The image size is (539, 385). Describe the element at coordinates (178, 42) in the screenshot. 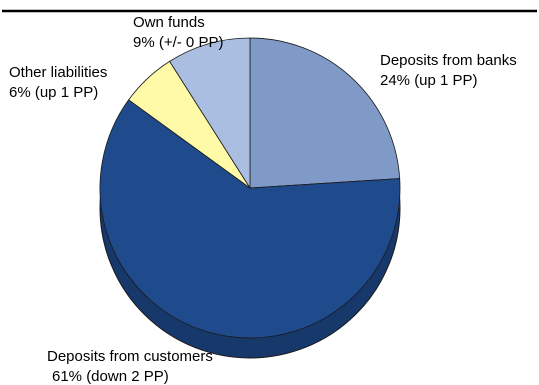

I see `label-own-funds-value: 9% (+/- 0 PP)` at that location.